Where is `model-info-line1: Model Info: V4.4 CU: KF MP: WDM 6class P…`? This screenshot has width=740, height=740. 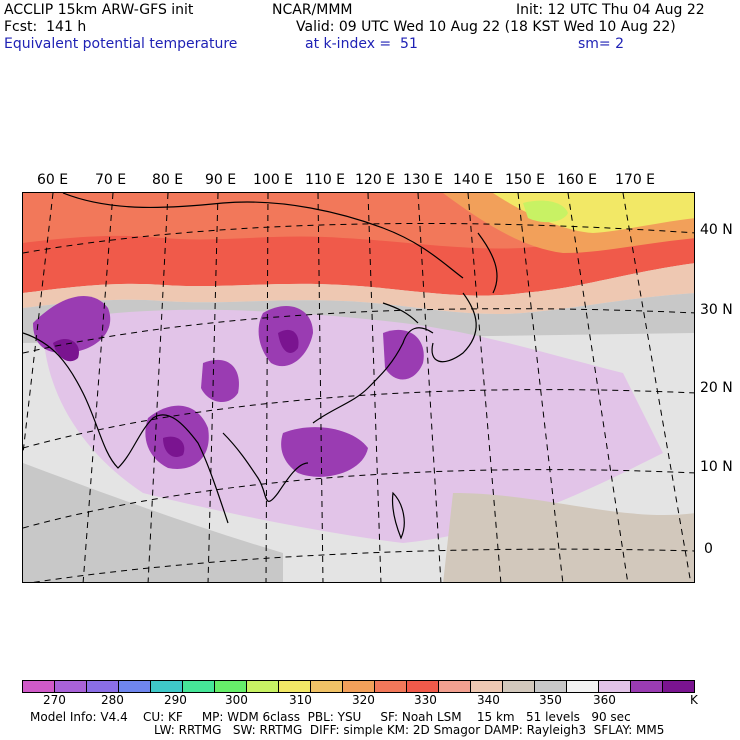
model-info-line1: Model Info: V4.4 CU: KF MP: WDM 6class P… is located at coordinates (330, 717).